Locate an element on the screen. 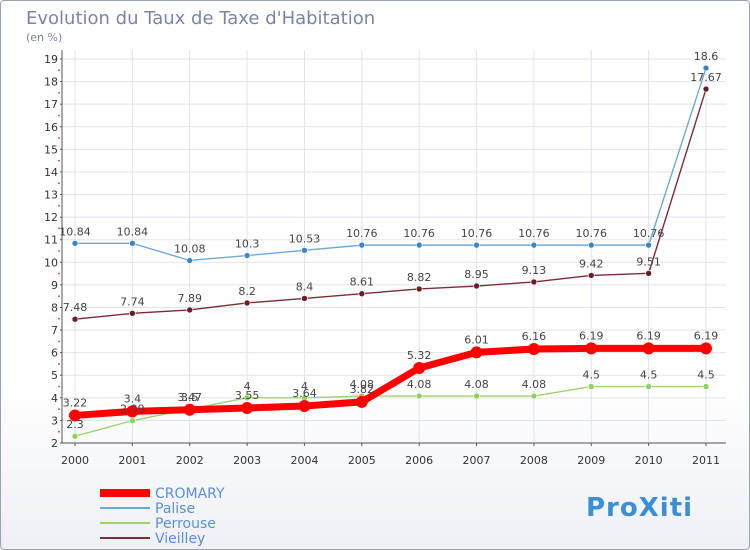 The image size is (750, 550). y-tick-label: 5 is located at coordinates (54, 375).